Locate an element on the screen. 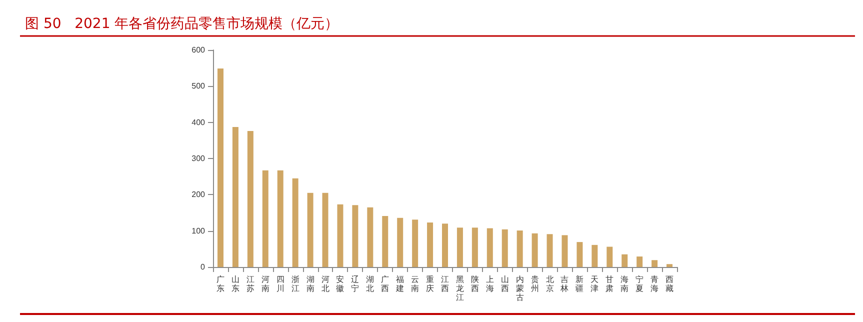  x-tick-label: 广东 is located at coordinates (220, 284).